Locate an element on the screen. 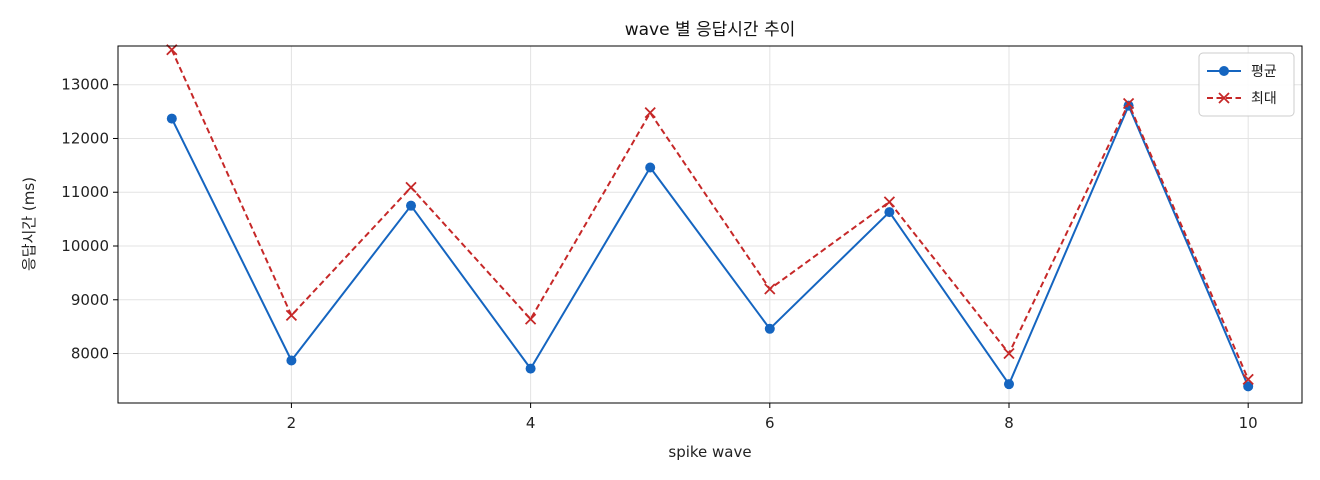 Image resolution: width=1320 pixels, height=480 pixels. chart-title: wave 별 응답시간 추이 is located at coordinates (710, 30).